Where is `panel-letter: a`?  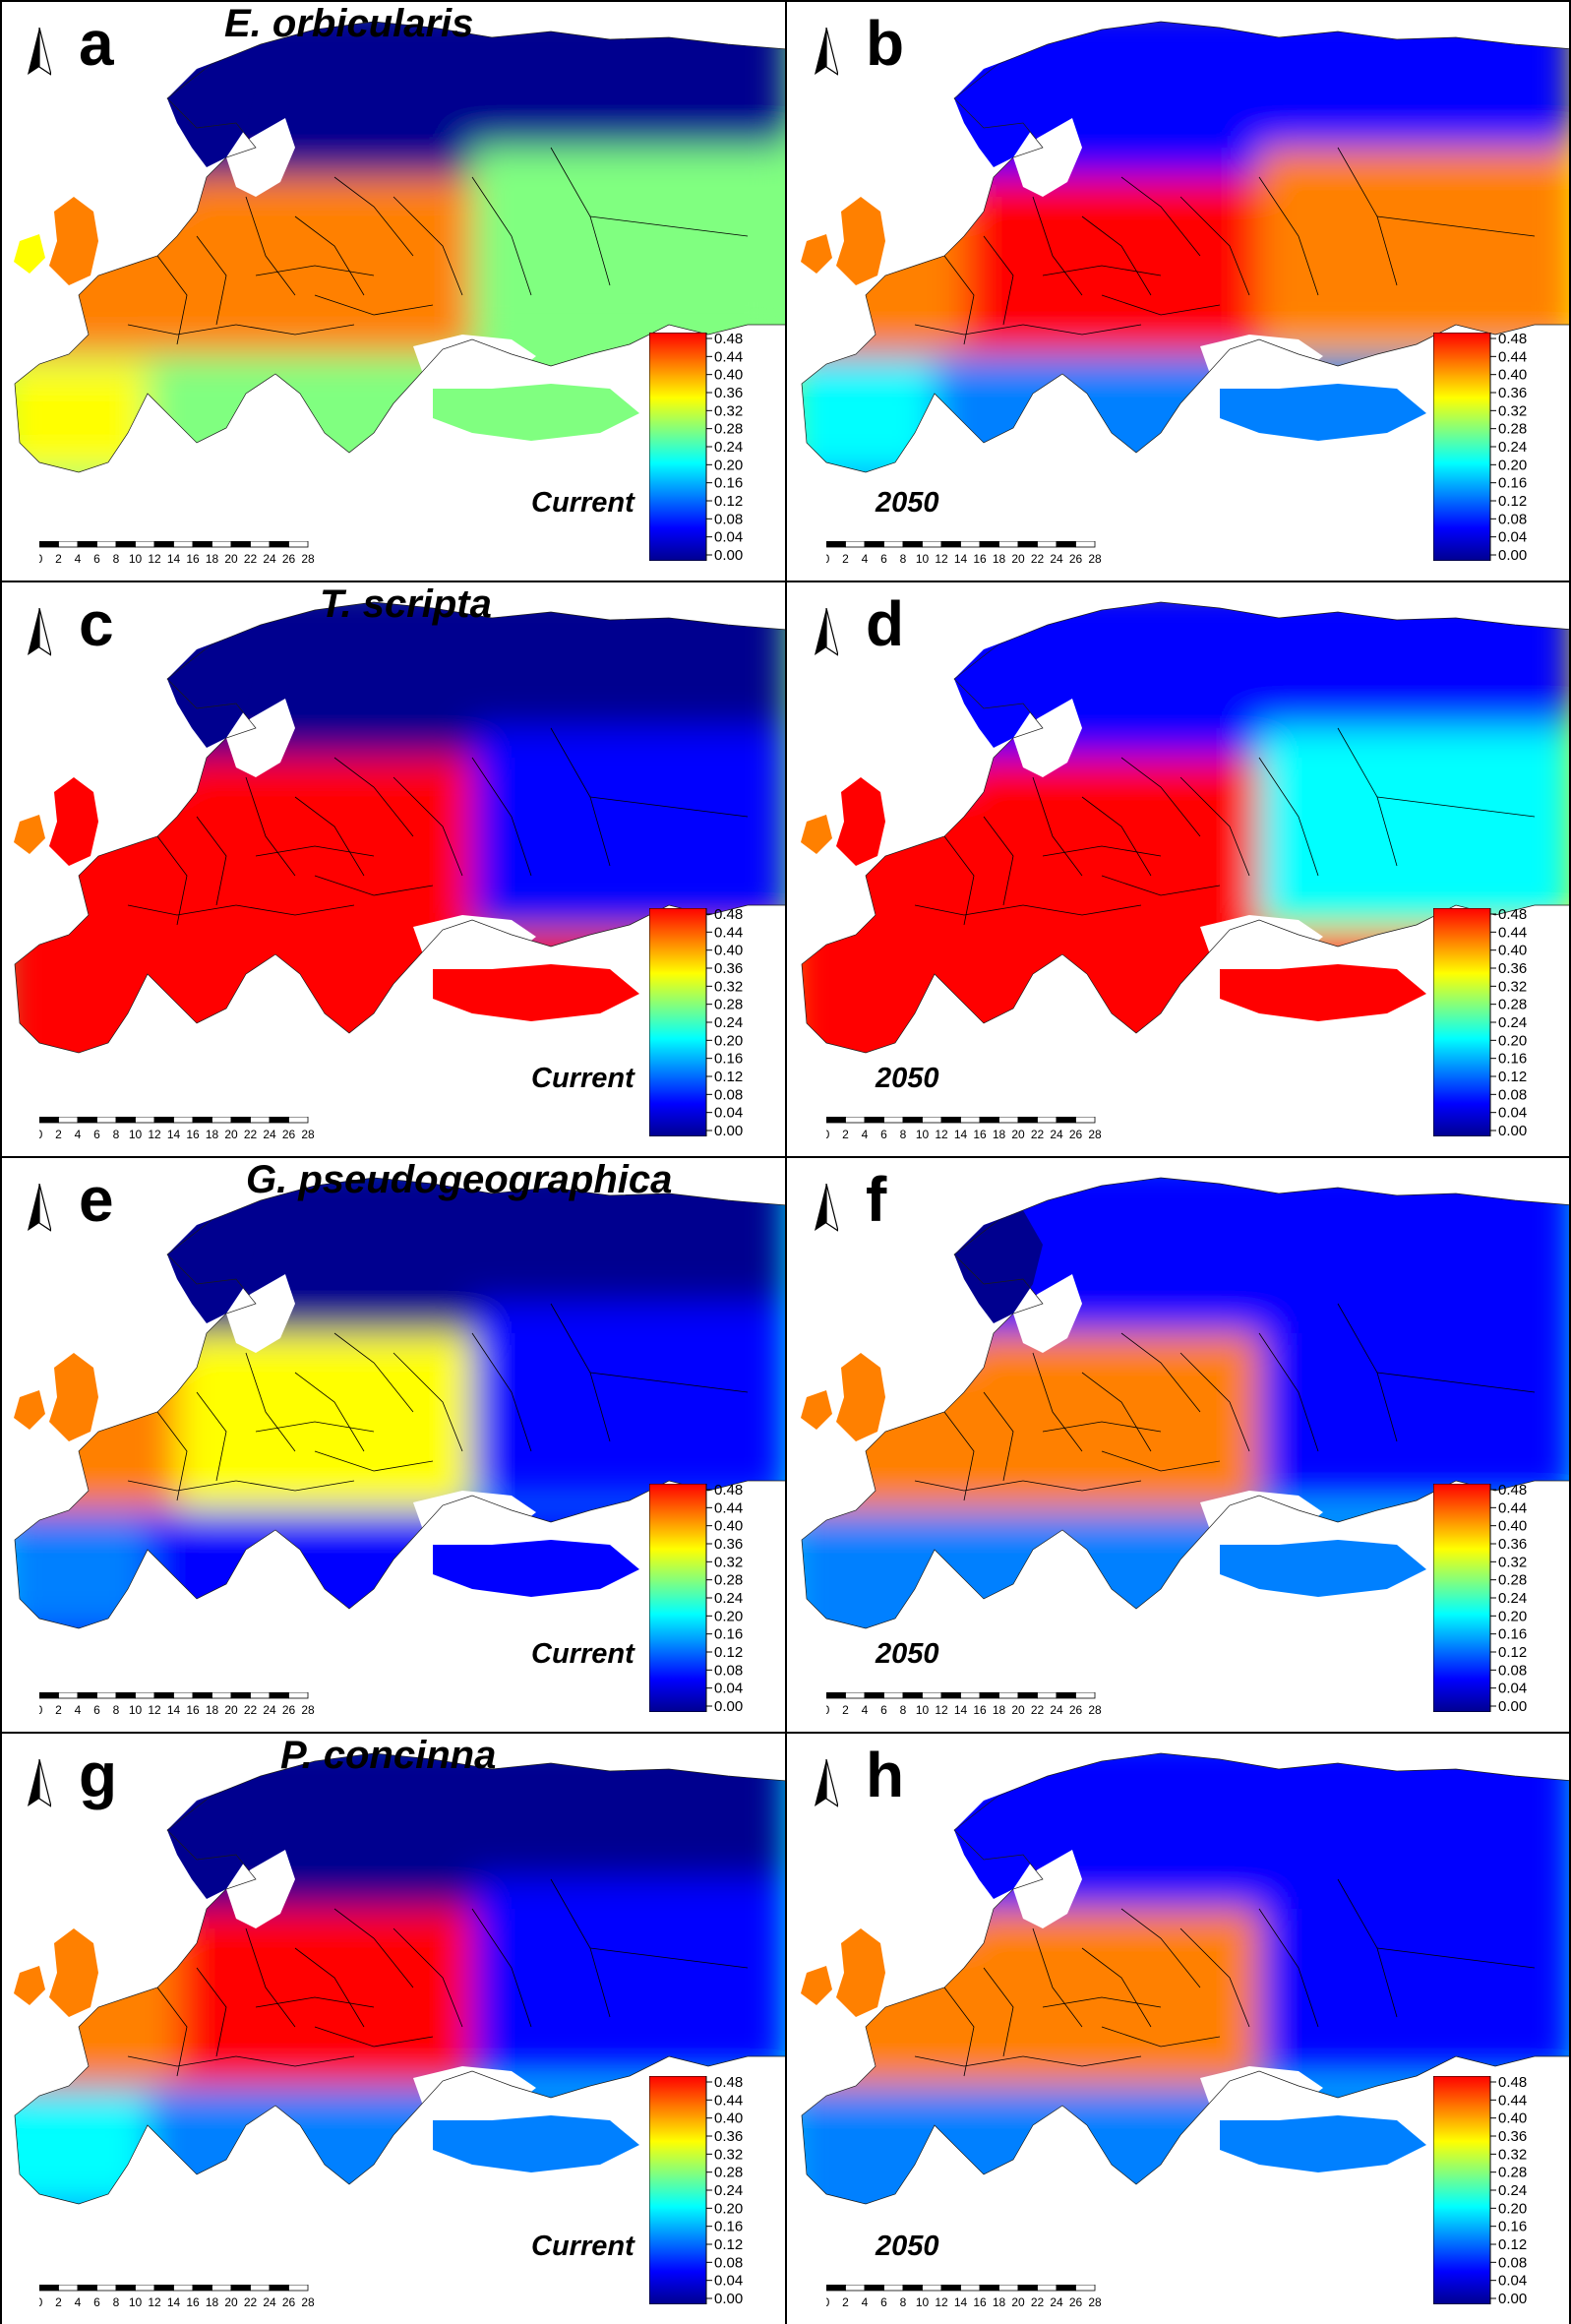 panel-letter: a is located at coordinates (96, 43).